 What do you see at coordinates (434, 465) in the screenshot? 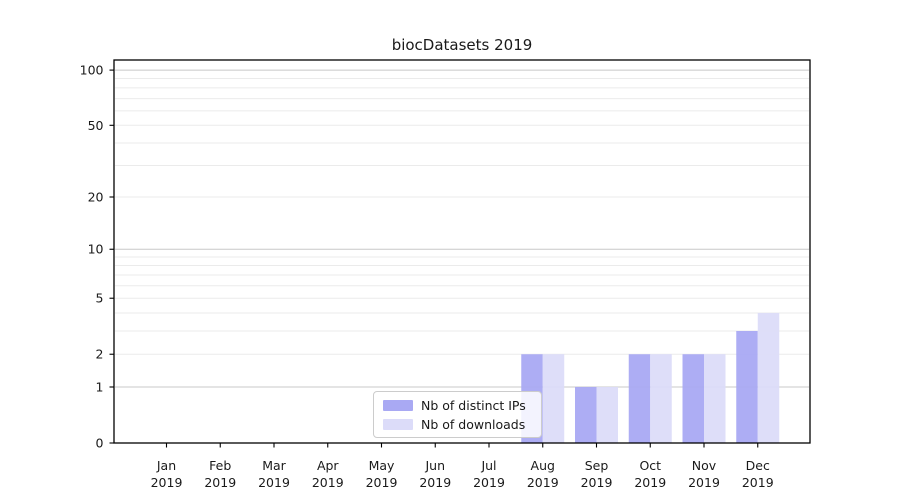
I see `x-tick-label-month: Jun` at bounding box center [434, 465].